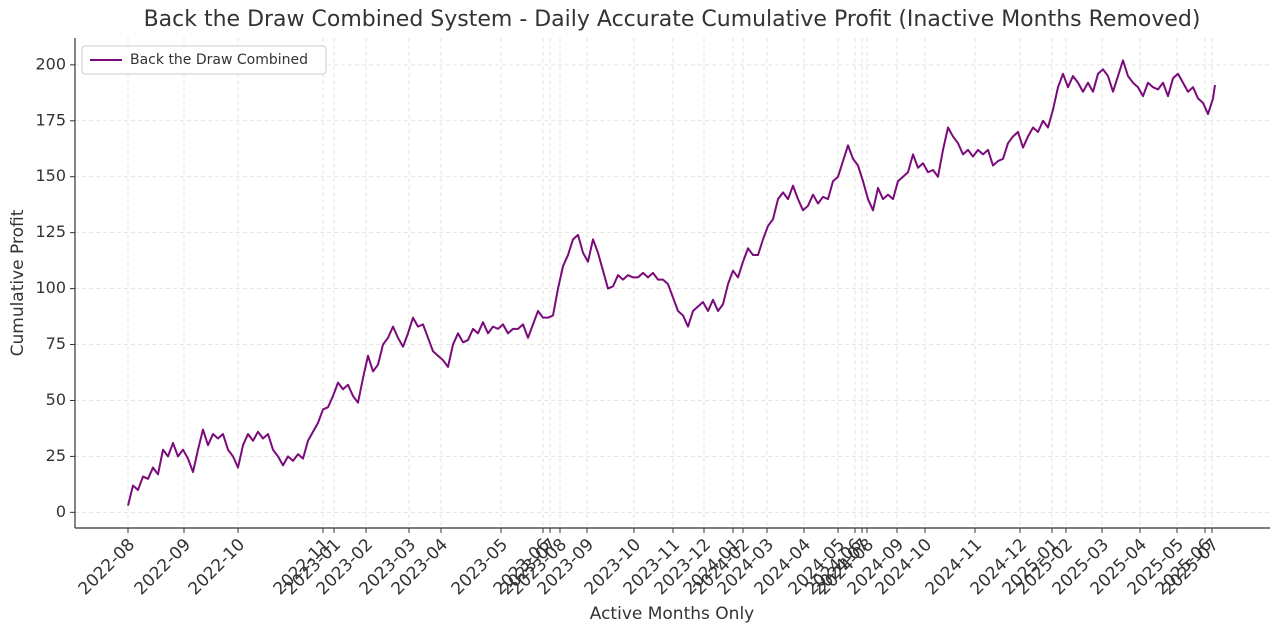 The width and height of the screenshot is (1280, 635). I want to click on x-tick-label: 2022-09, so click(163, 567).